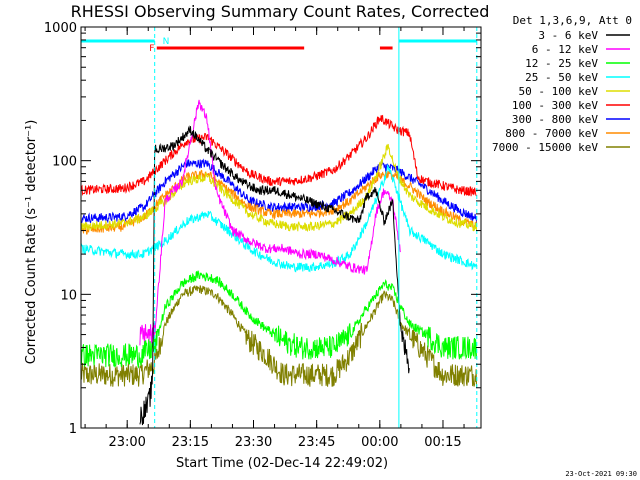 This screenshot has width=640, height=480. I want to click on legend-title: Det 1,3,6,9, Att 0, so click(572, 20).